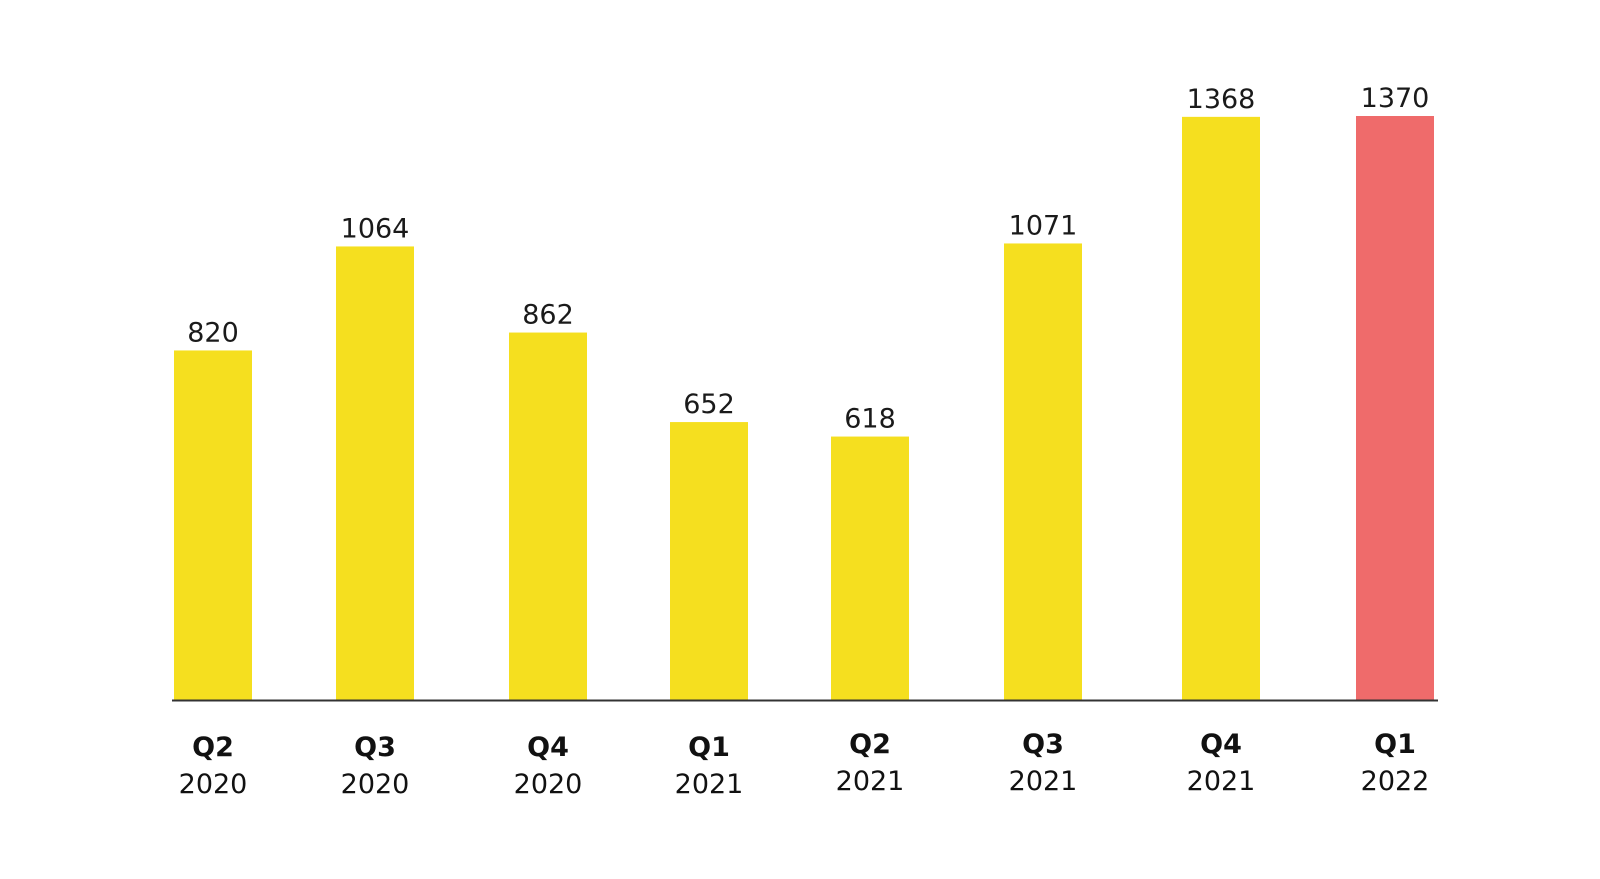 The width and height of the screenshot is (1600, 879). I want to click on bar-value-label: 820, so click(213, 332).